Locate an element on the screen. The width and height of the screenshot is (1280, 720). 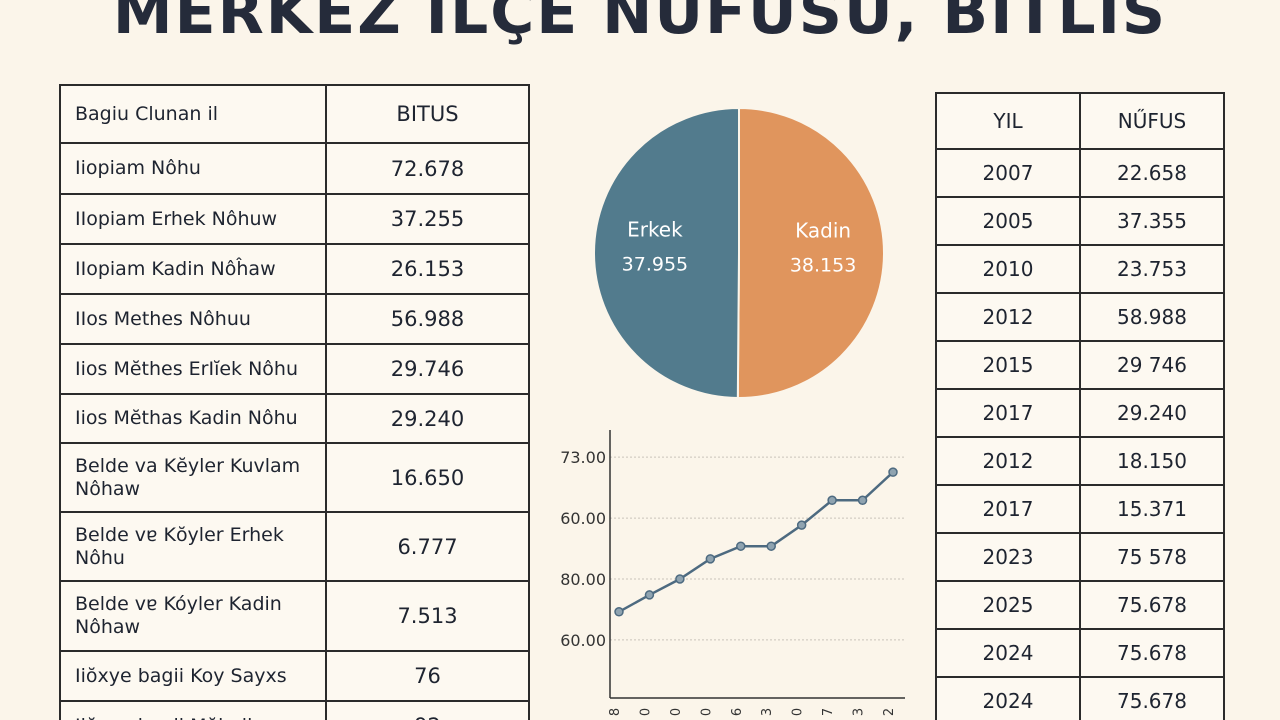
table-cell: 26.153 is located at coordinates (427, 269).